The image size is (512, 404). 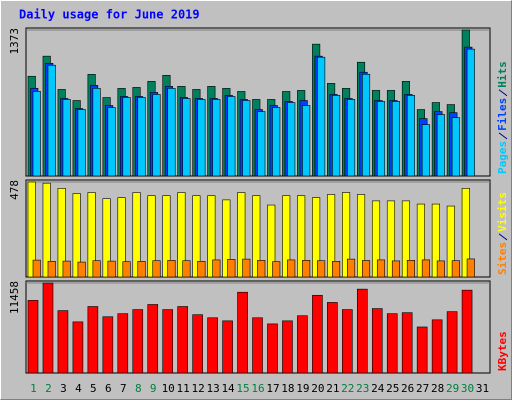 What do you see at coordinates (63, 388) in the screenshot?
I see `x-tick-label: 3` at bounding box center [63, 388].